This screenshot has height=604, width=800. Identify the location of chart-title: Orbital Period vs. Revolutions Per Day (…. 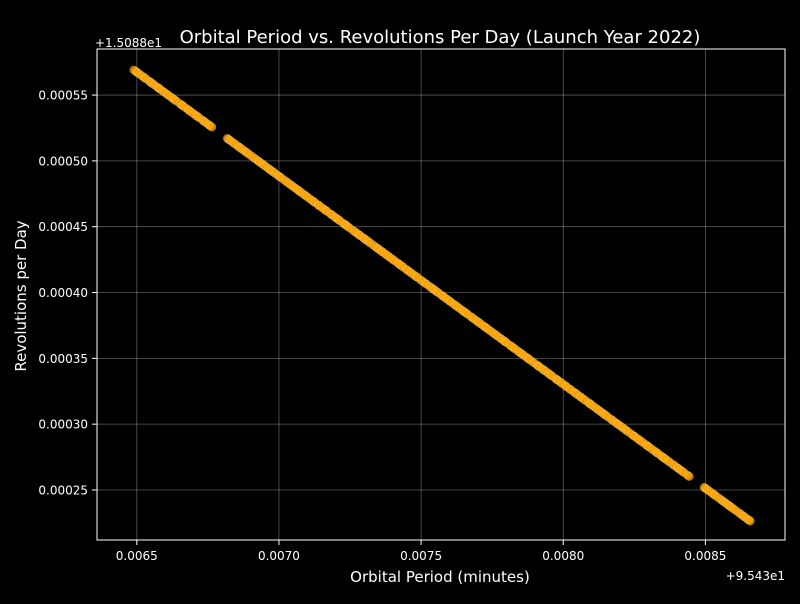
(440, 37).